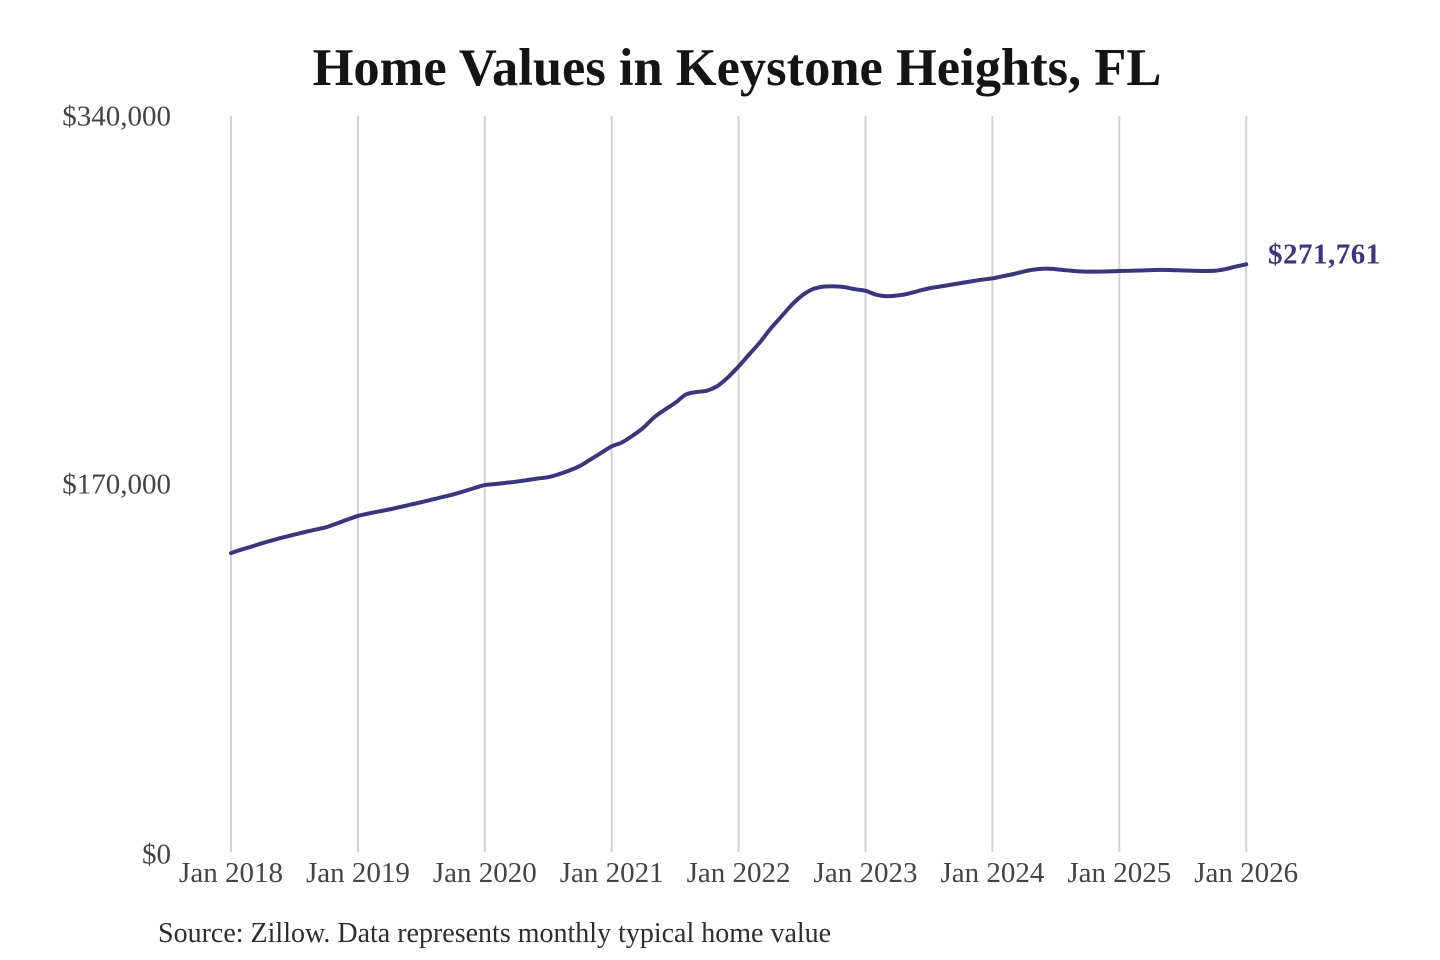 The height and width of the screenshot is (960, 1440). I want to click on svg-text: $340,000, so click(116, 117).